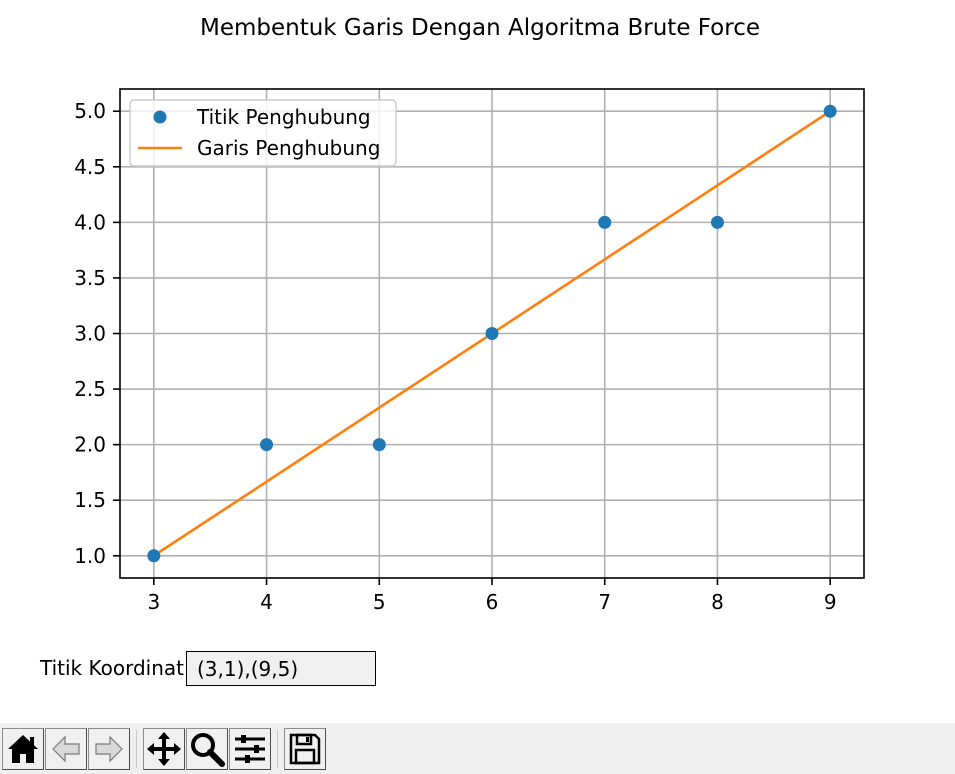 The height and width of the screenshot is (774, 955). I want to click on y-tick-label: 1.5, so click(90, 500).